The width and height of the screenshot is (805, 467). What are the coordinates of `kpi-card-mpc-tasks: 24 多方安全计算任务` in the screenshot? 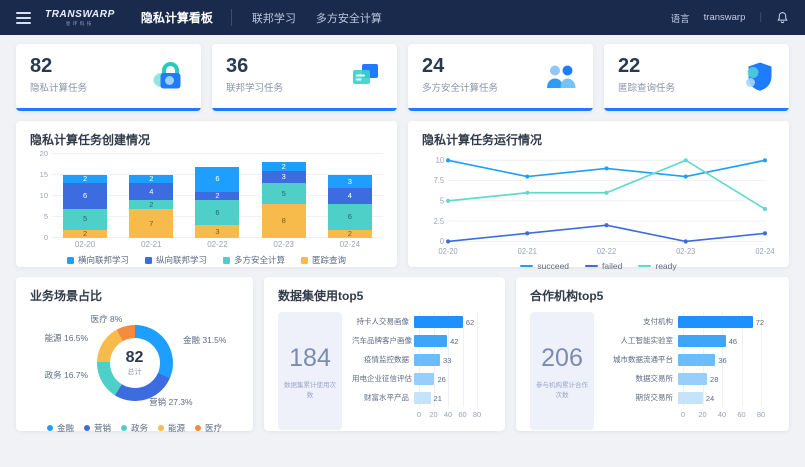 It's located at (500, 77).